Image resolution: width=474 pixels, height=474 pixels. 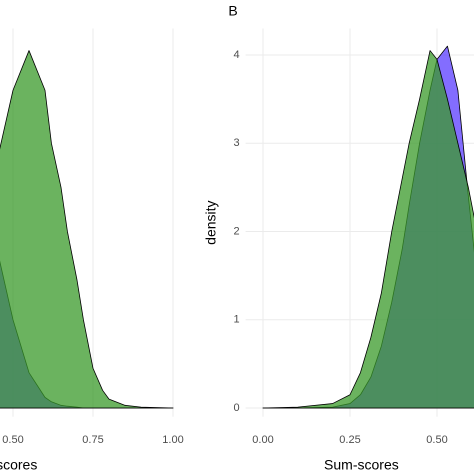 I want to click on x-tick-label: 0.25, so click(x=349, y=440).